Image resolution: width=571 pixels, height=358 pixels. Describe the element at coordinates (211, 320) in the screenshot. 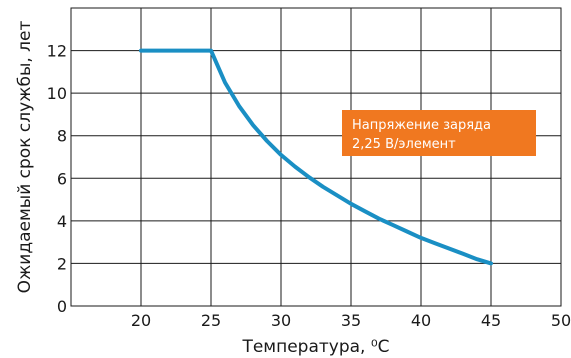

I see `x-tick-label: 25` at that location.